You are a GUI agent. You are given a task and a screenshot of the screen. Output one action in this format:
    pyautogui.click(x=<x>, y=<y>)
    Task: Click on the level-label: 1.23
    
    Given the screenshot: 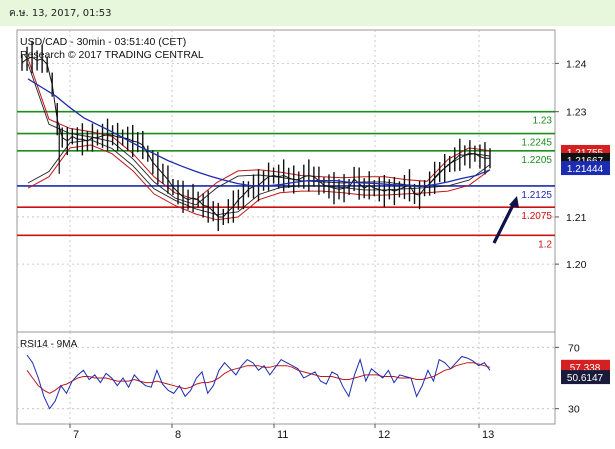 What is the action you would take?
    pyautogui.click(x=543, y=121)
    